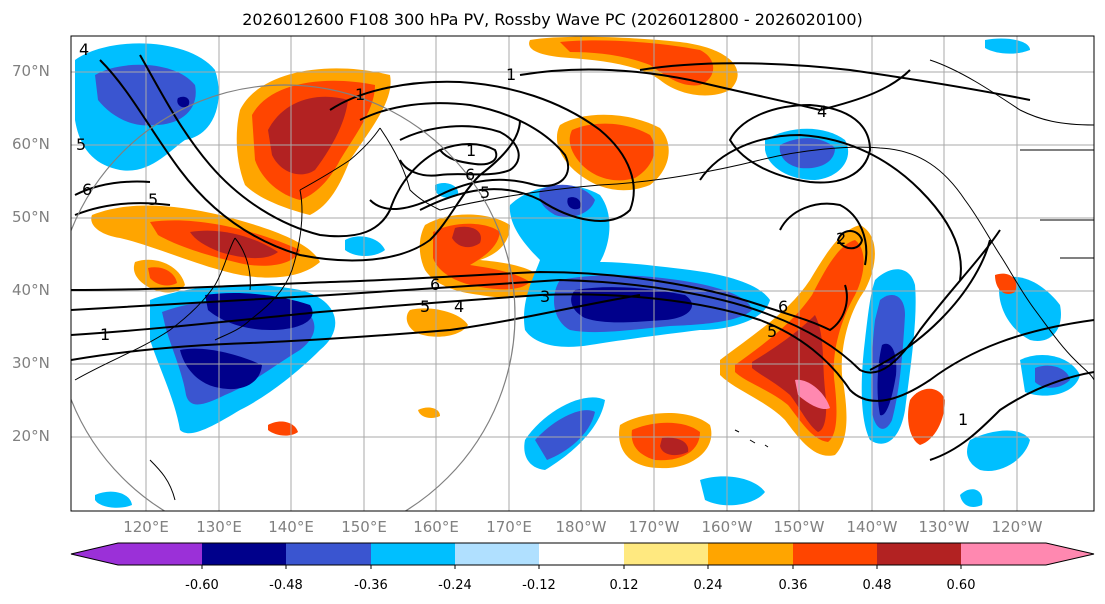  Describe the element at coordinates (793, 585) in the screenshot. I see `colorbar-tick-label: 0.36` at that location.